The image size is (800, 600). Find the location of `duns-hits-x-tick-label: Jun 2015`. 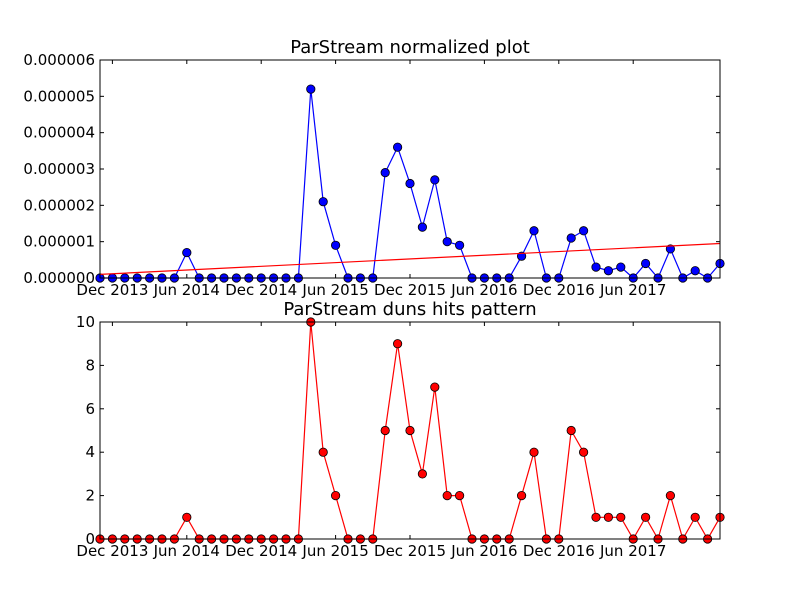

duns-hits-x-tick-label: Jun 2015 is located at coordinates (334, 551).